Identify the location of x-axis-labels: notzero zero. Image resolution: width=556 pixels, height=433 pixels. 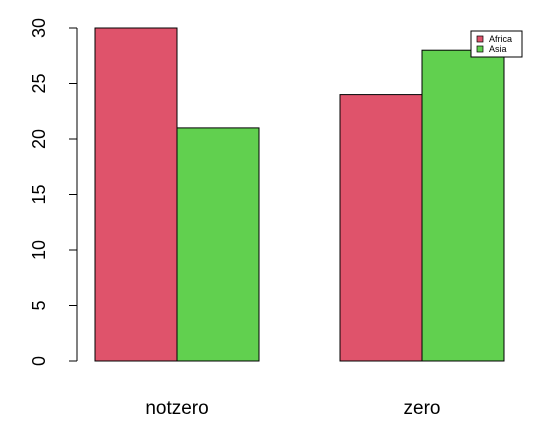
(292, 408).